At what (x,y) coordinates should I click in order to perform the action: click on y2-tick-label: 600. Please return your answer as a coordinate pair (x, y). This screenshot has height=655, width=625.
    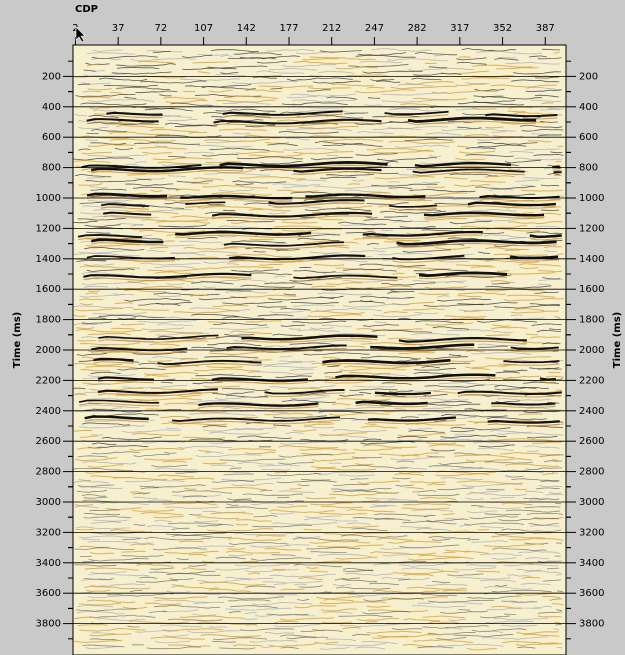
    Looking at the image, I should click on (588, 137).